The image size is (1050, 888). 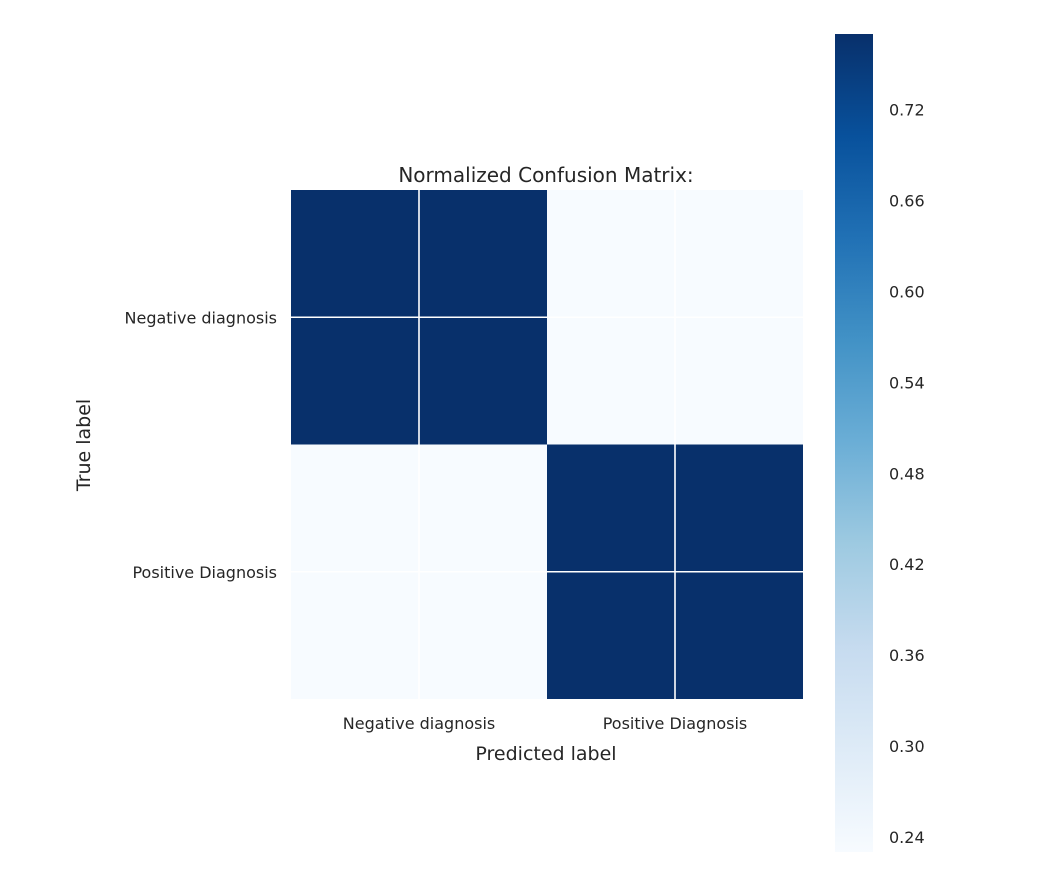 I want to click on x-tick-label: Negative diagnosis, so click(x=419, y=723).